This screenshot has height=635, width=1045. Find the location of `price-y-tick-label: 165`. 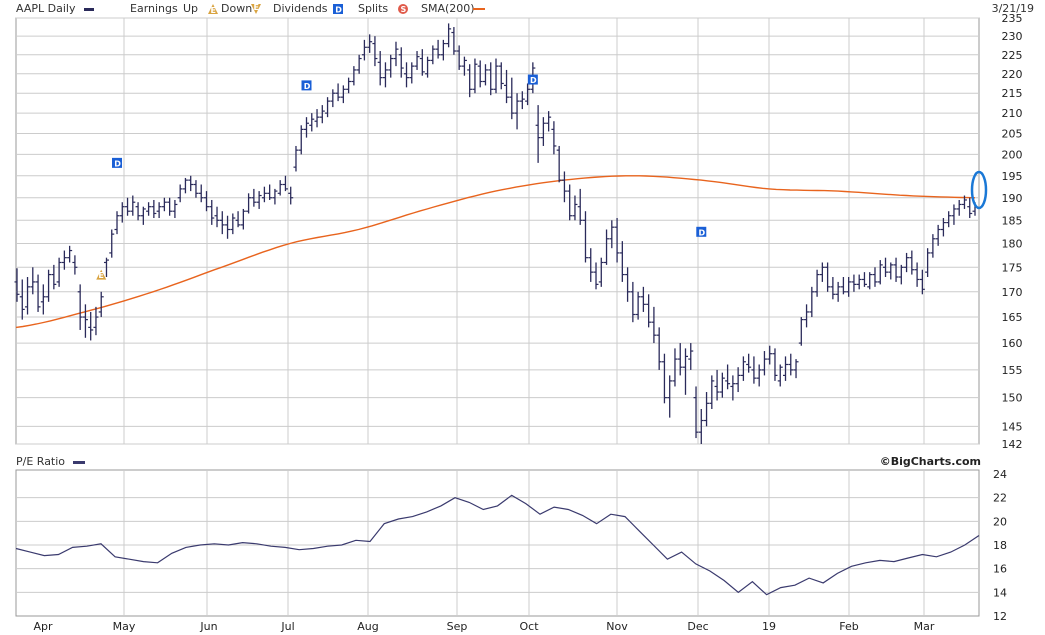

price-y-tick-label: 165 is located at coordinates (1012, 317).